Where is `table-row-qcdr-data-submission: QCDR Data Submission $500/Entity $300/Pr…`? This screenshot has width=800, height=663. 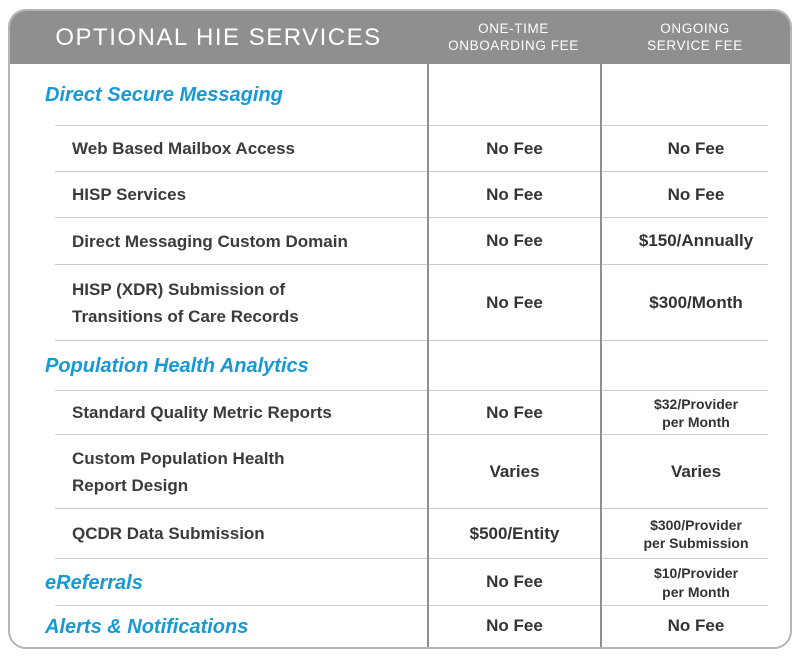
table-row-qcdr-data-submission: QCDR Data Submission $500/Entity $300/Pr… is located at coordinates (400, 534).